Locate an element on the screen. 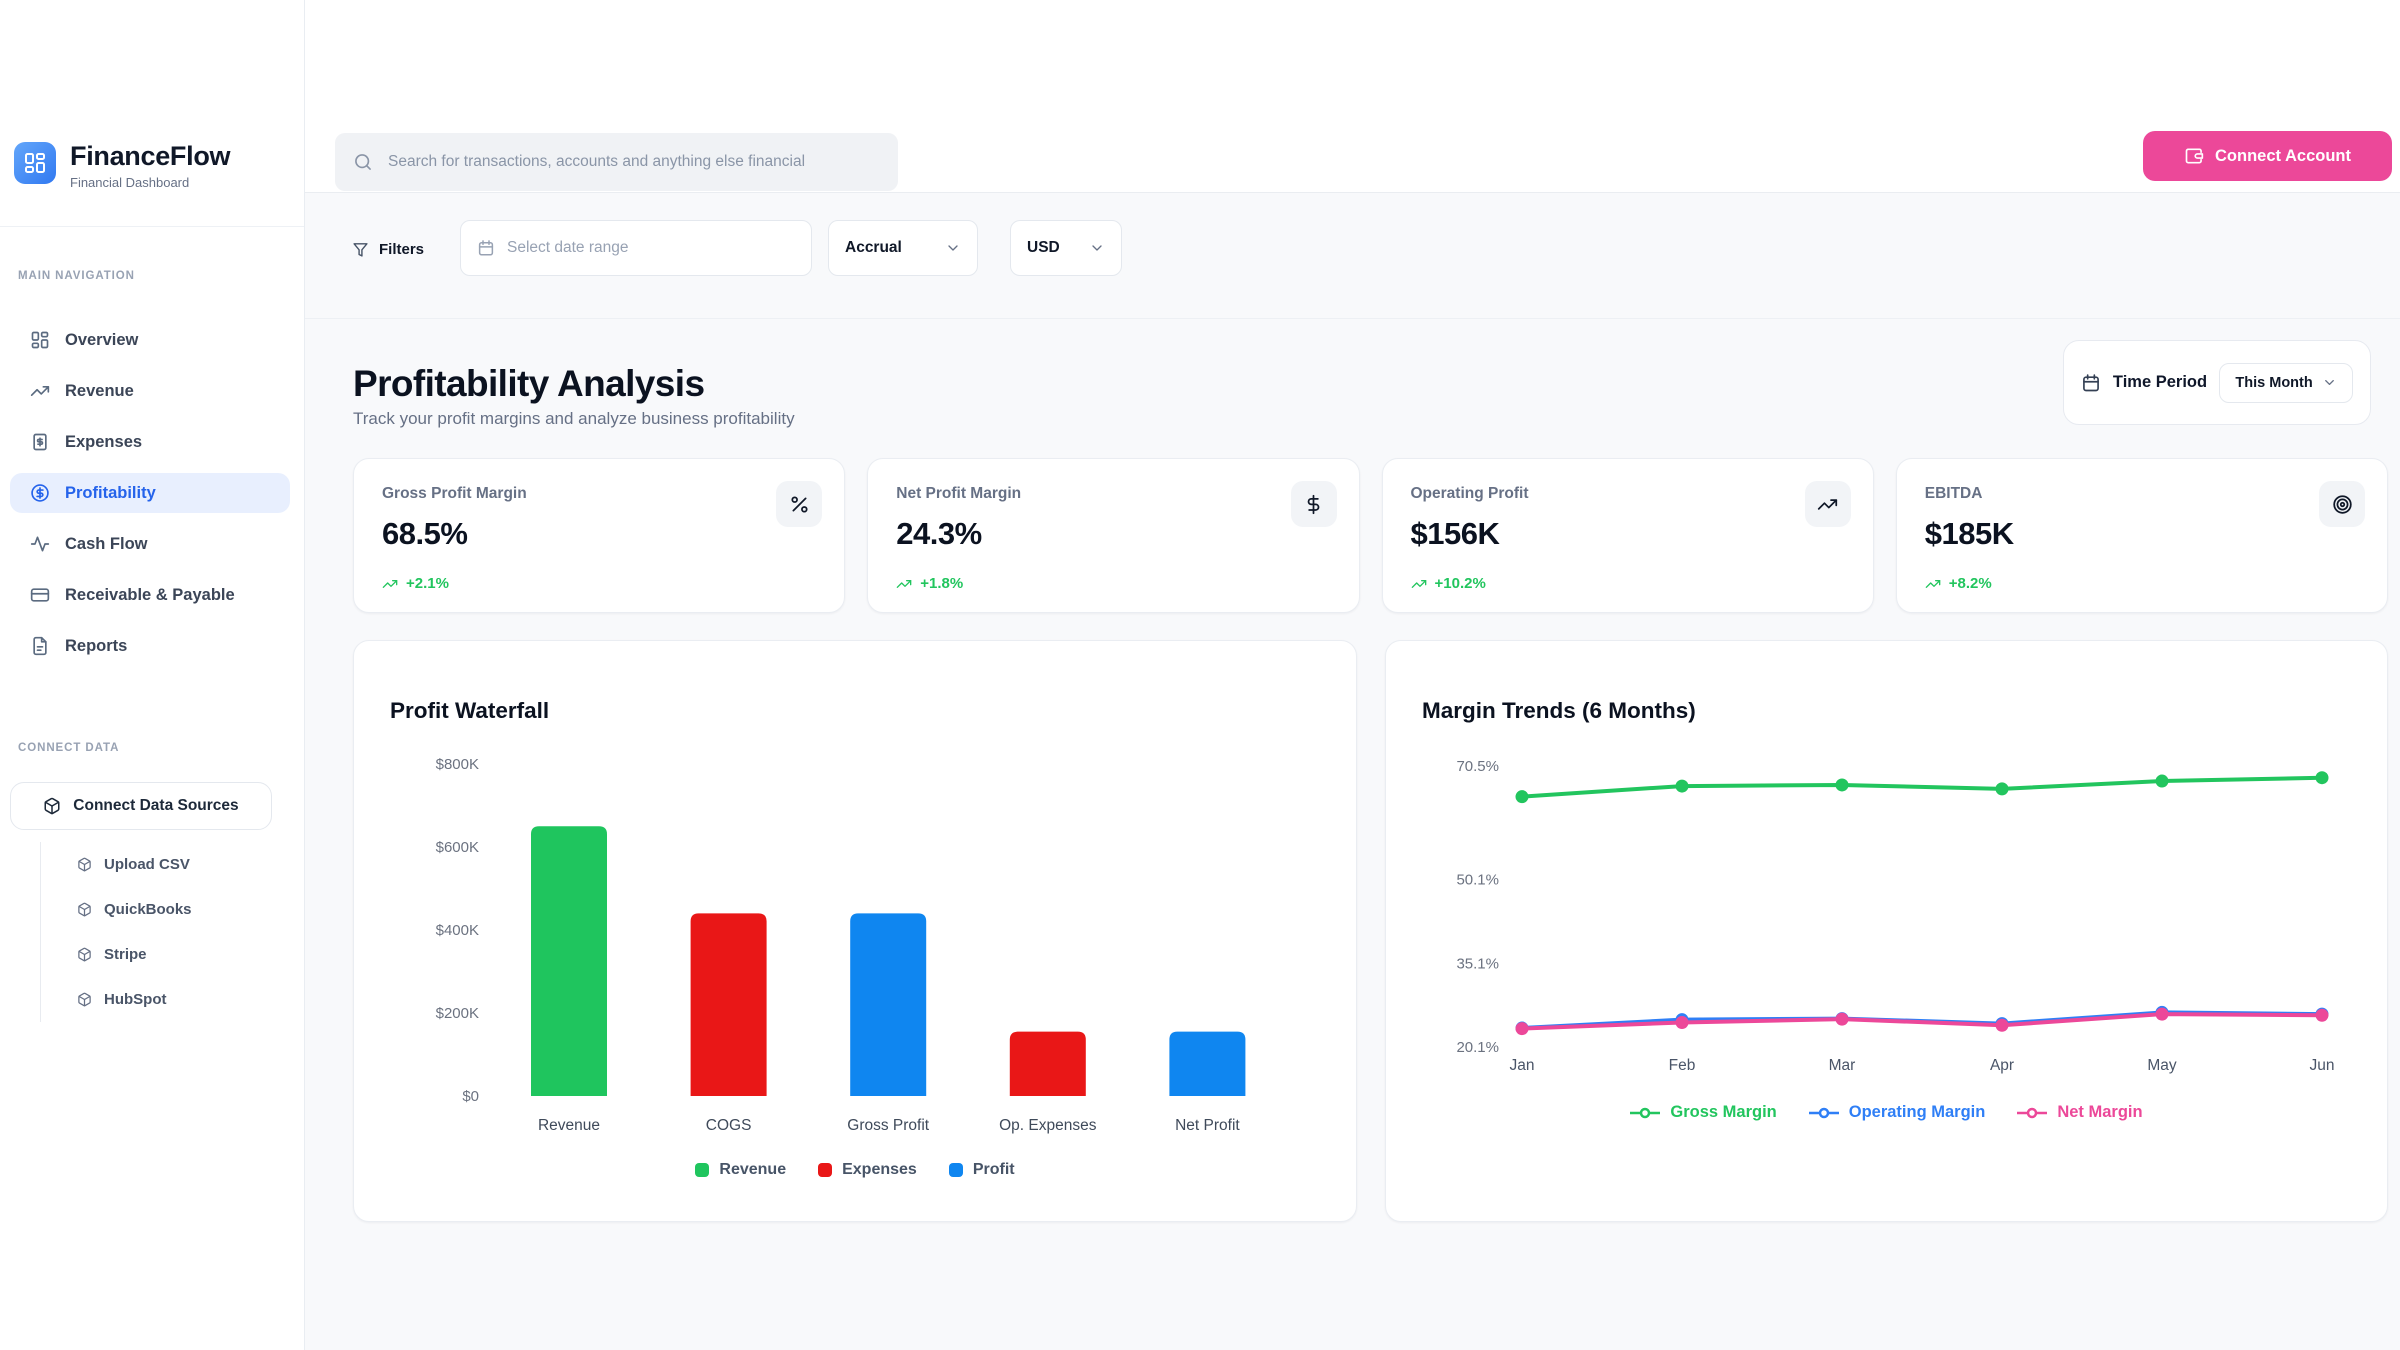 The image size is (2400, 1350). kpi-label: Operating Profit is located at coordinates (1469, 493).